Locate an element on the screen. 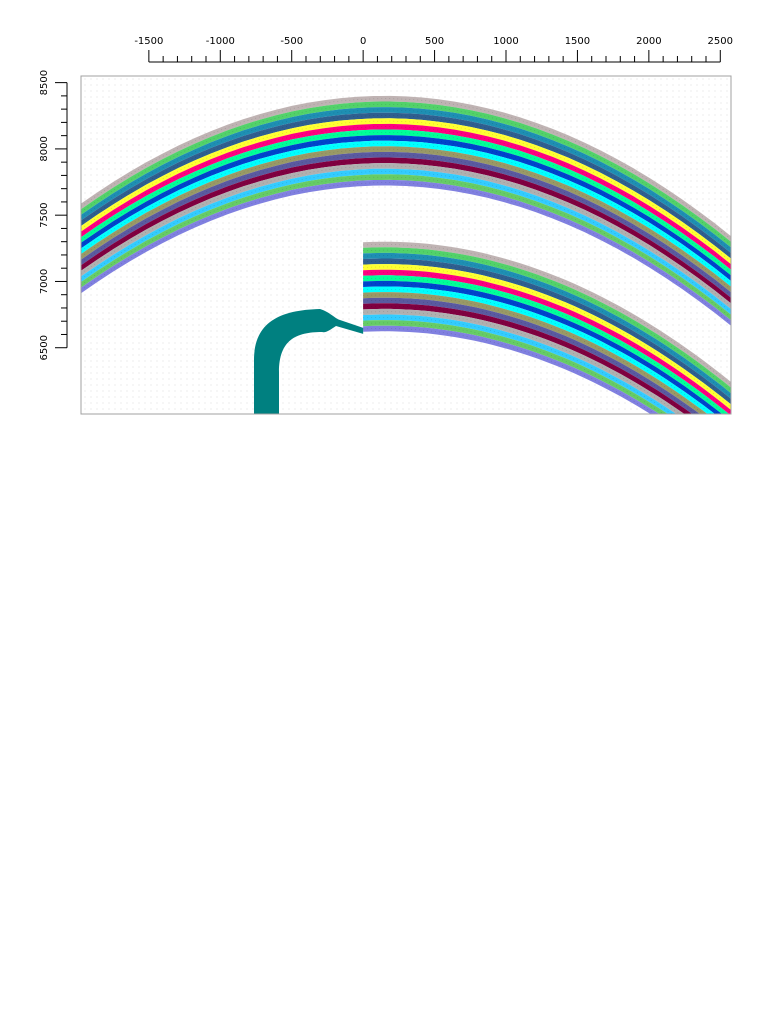  y-tick-label: 7000 is located at coordinates (44, 281).